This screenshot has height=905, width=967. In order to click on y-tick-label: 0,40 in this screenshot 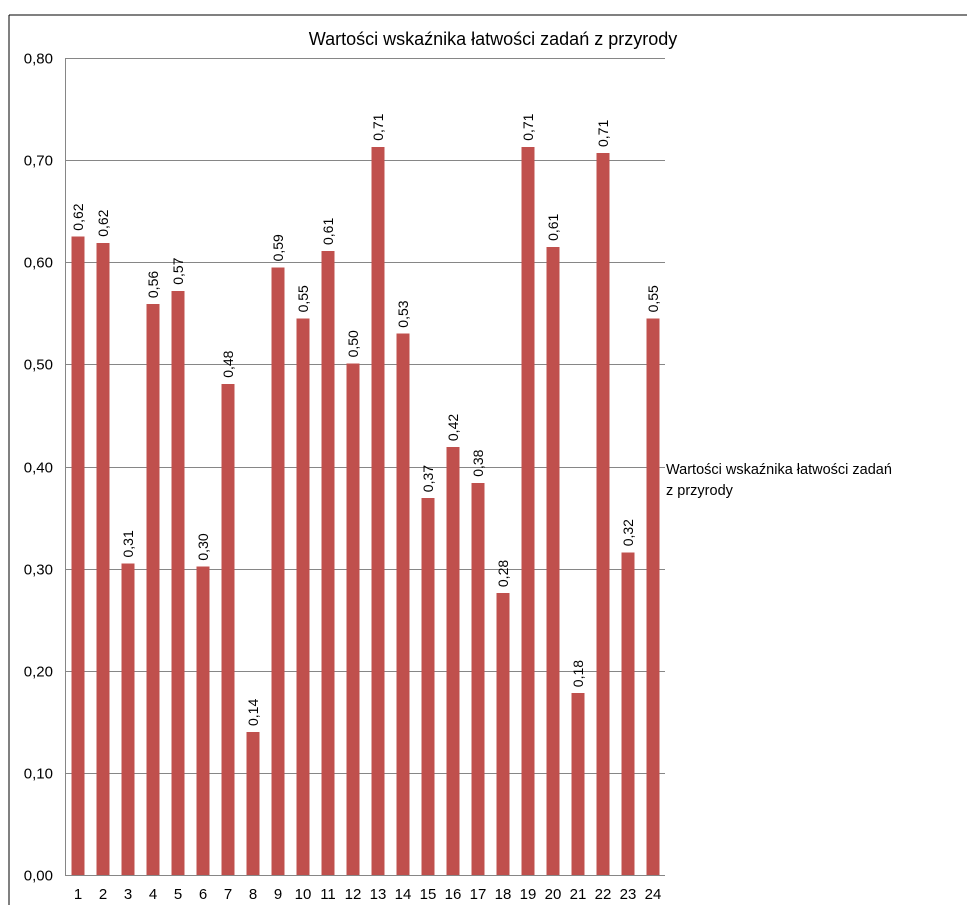, I will do `click(38, 468)`.